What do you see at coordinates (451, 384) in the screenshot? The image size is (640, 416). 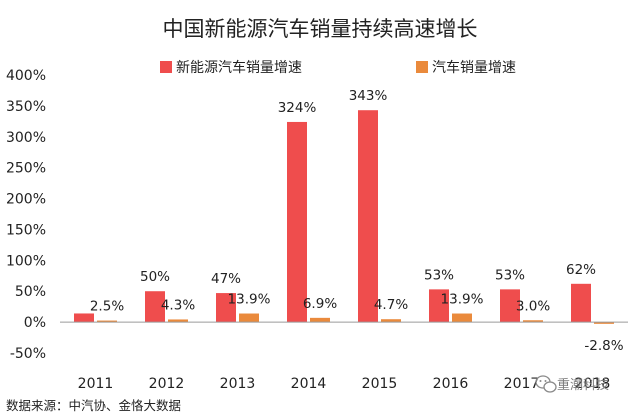 I see `x-tick-label: 2016` at bounding box center [451, 384].